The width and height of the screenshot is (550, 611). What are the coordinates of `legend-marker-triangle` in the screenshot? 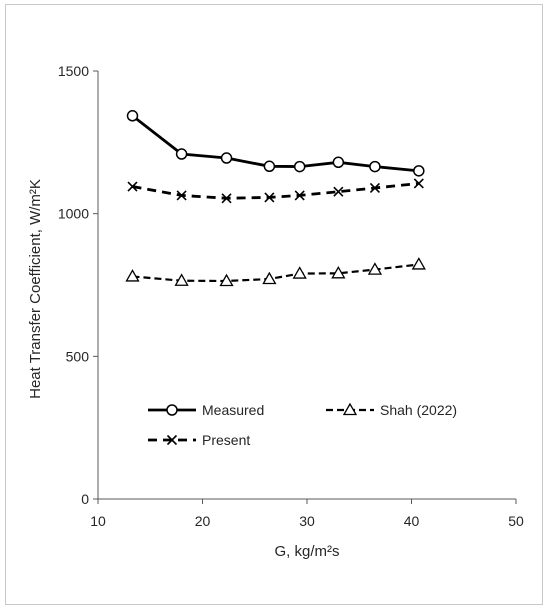 It's located at (350, 409).